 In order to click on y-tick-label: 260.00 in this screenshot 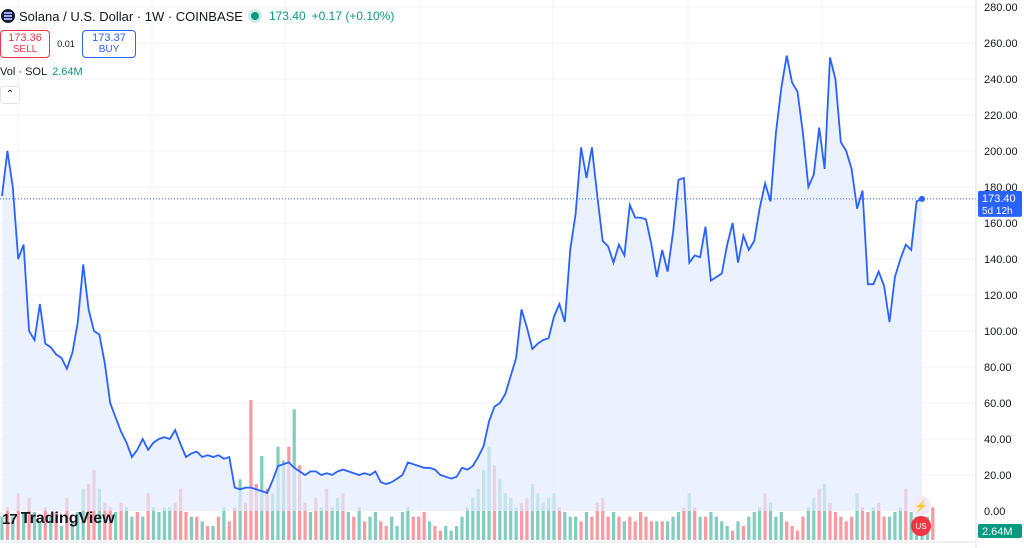, I will do `click(1001, 44)`.